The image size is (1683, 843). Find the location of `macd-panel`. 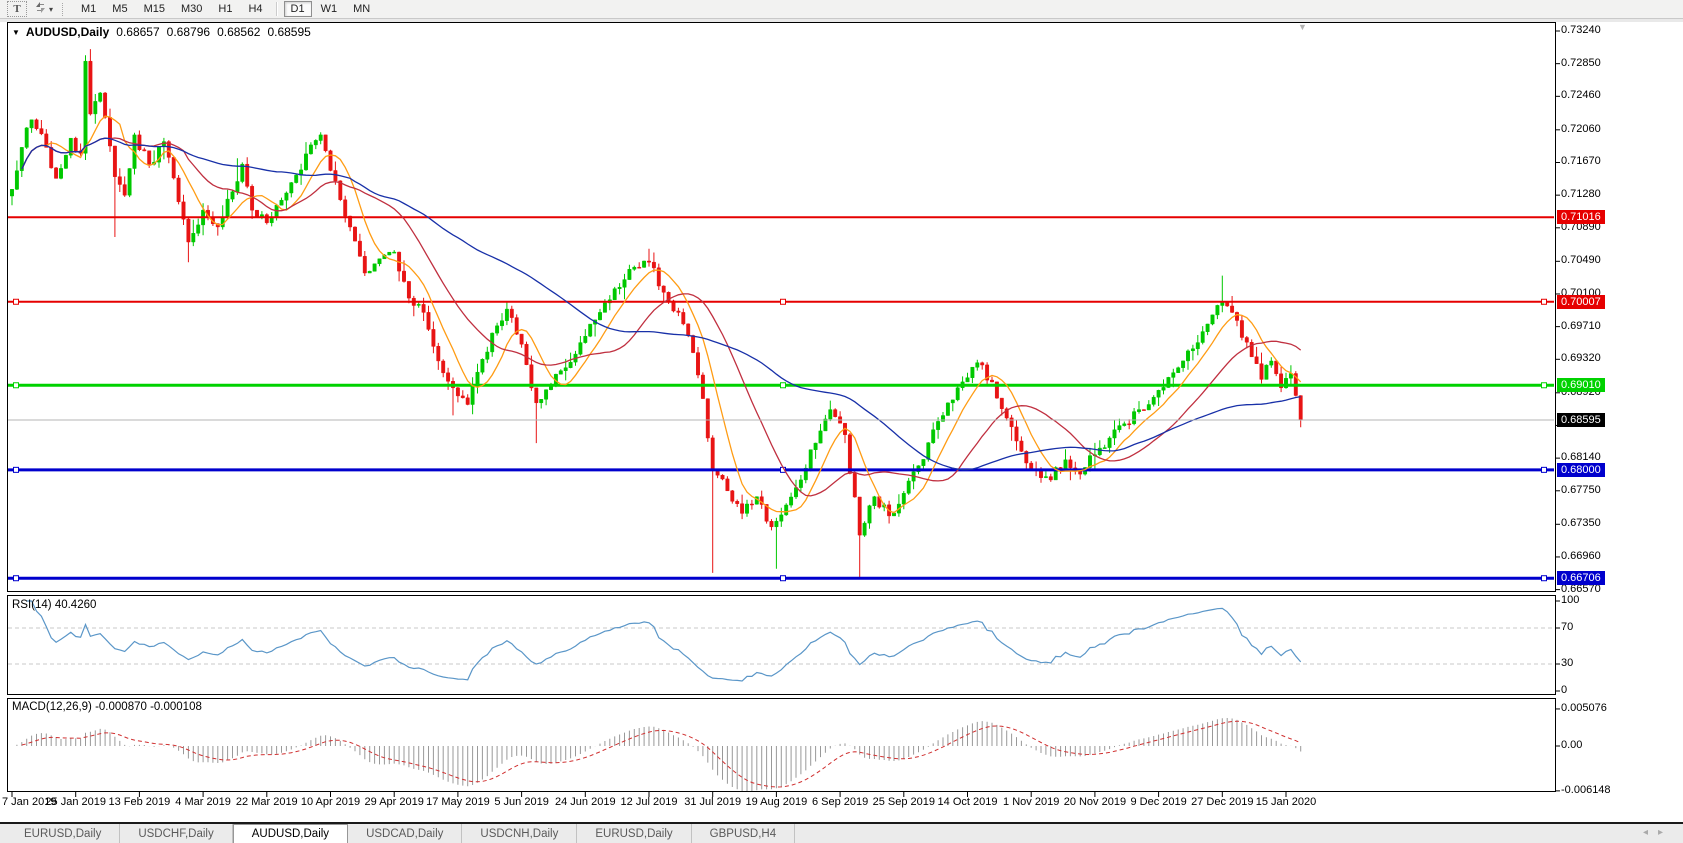

macd-panel is located at coordinates (781, 745).